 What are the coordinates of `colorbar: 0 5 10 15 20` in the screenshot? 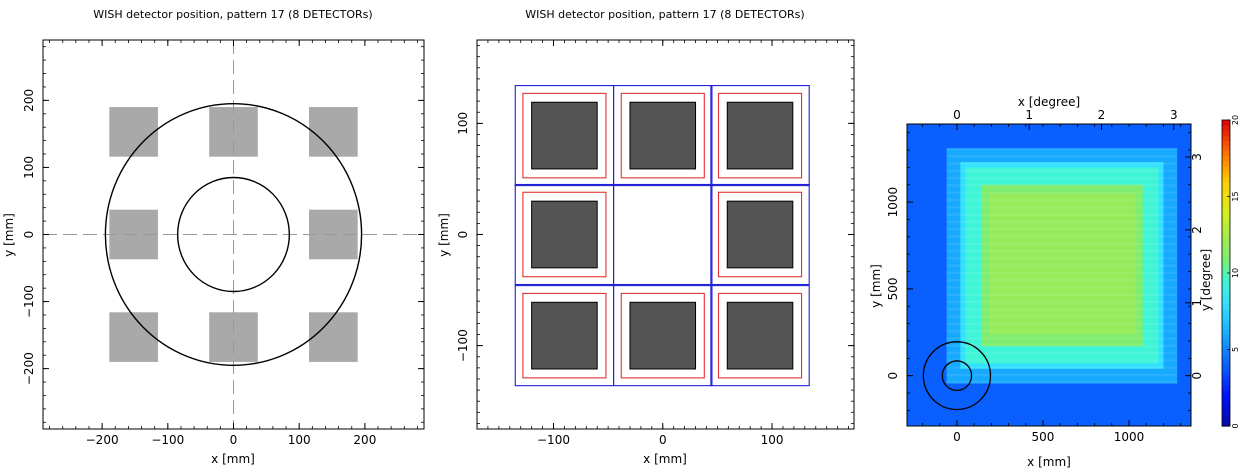 It's located at (1230, 272).